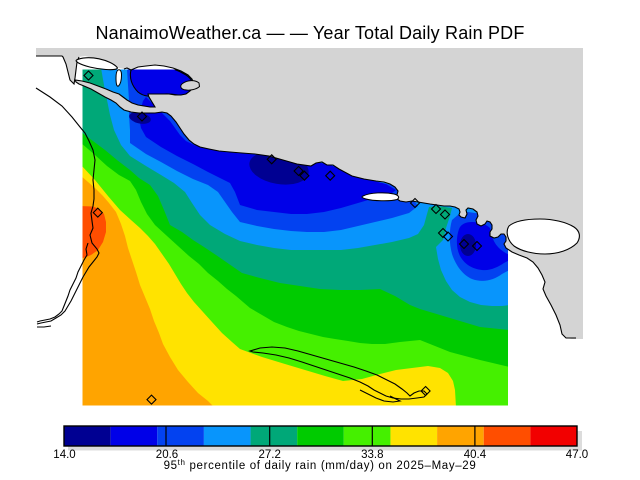 The image size is (640, 480). I want to click on svg-text: 20.6, so click(167, 455).